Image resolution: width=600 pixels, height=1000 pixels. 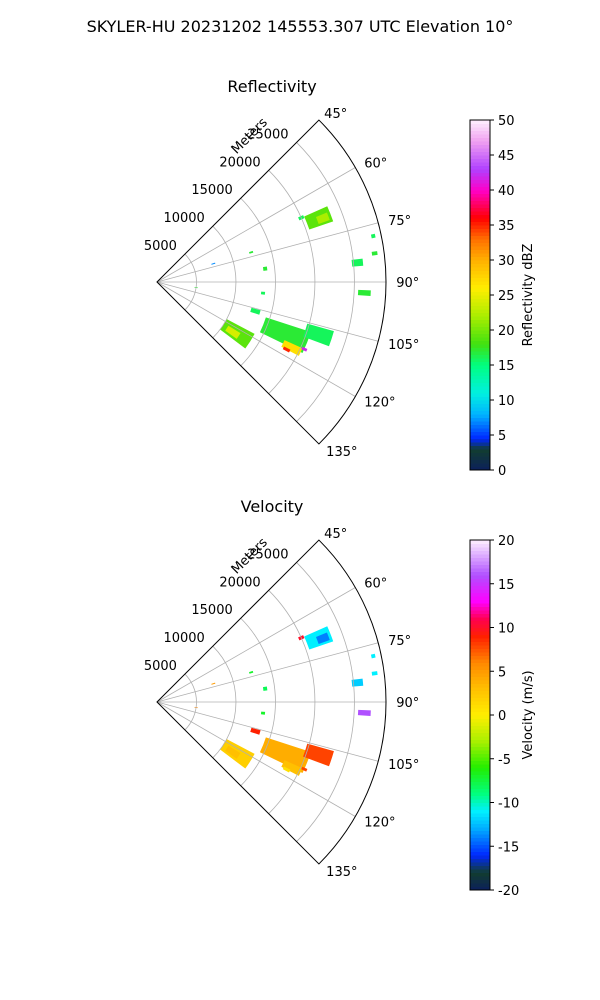 What do you see at coordinates (506, 331) in the screenshot?
I see `colorbar-tick-label: 20` at bounding box center [506, 331].